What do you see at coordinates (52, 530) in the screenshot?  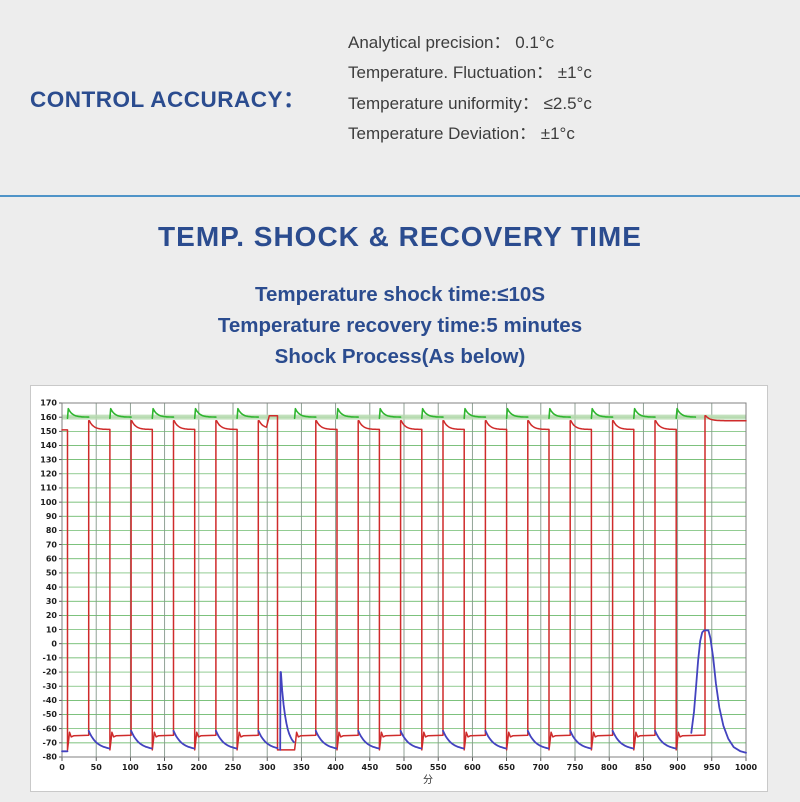 I see `svg-text: 80` at bounding box center [52, 530].